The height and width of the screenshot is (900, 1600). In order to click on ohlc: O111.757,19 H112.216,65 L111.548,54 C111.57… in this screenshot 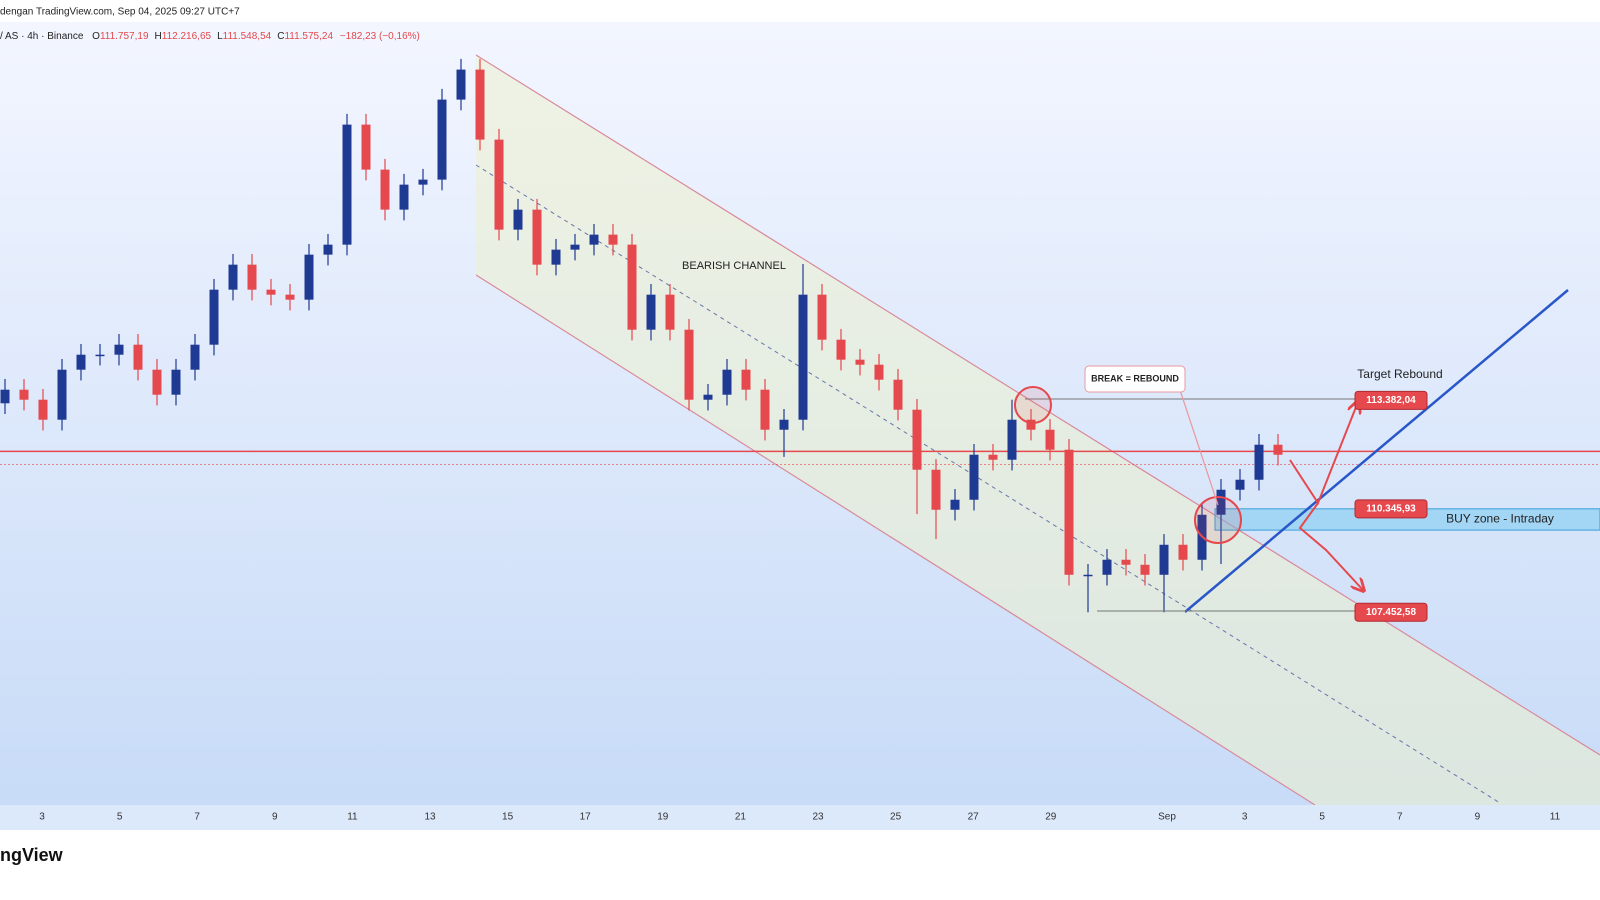, I will do `click(212, 36)`.